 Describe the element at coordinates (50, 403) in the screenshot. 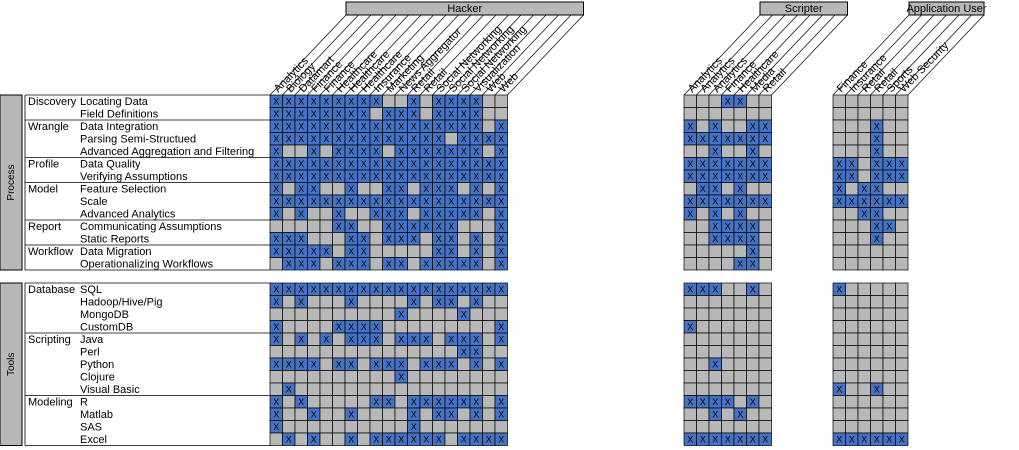

I see `section-label: Modeling` at that location.